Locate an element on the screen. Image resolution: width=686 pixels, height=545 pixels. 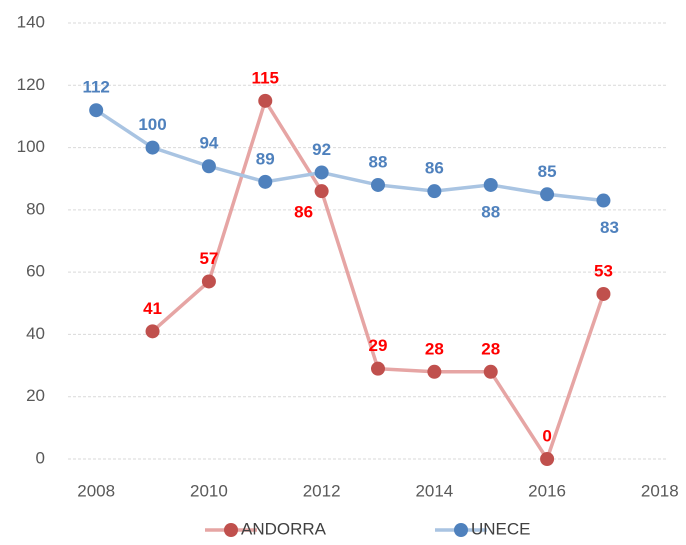
data-label: 89 is located at coordinates (265, 158).